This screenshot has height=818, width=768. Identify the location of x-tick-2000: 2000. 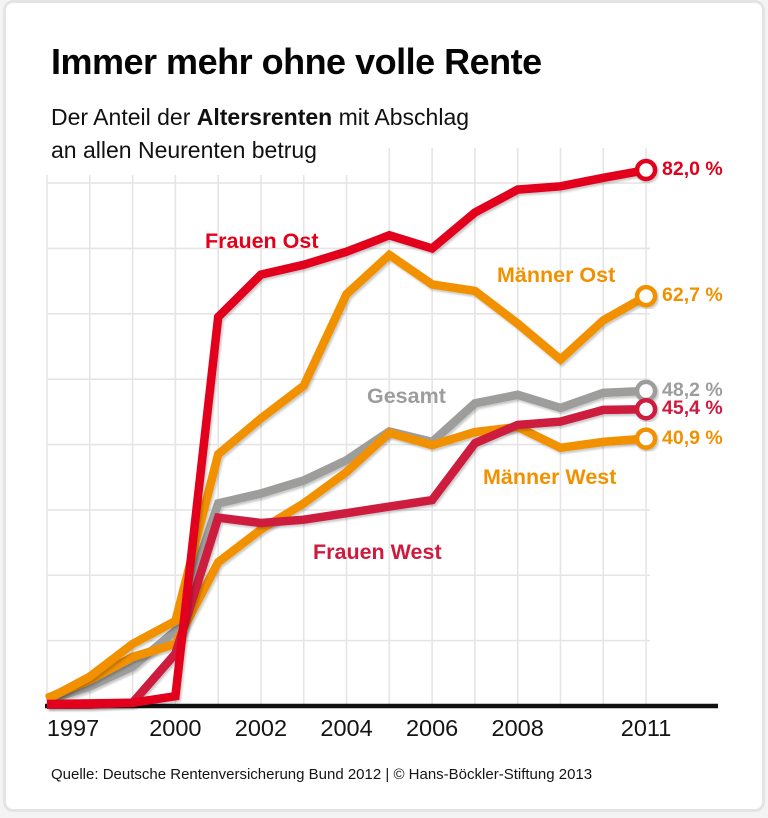
(175, 728).